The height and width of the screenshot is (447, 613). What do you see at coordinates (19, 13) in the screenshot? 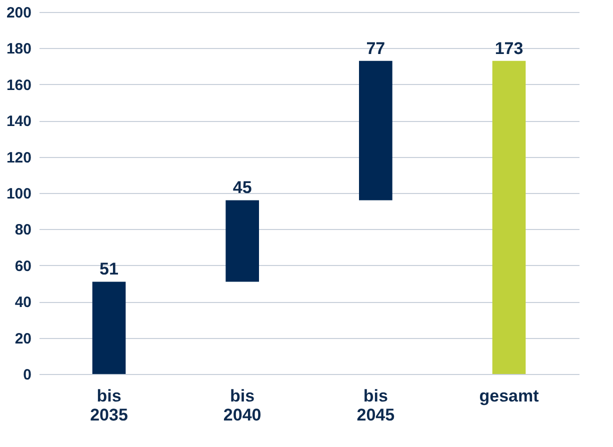
I see `y-tick-label: 200` at bounding box center [19, 13].